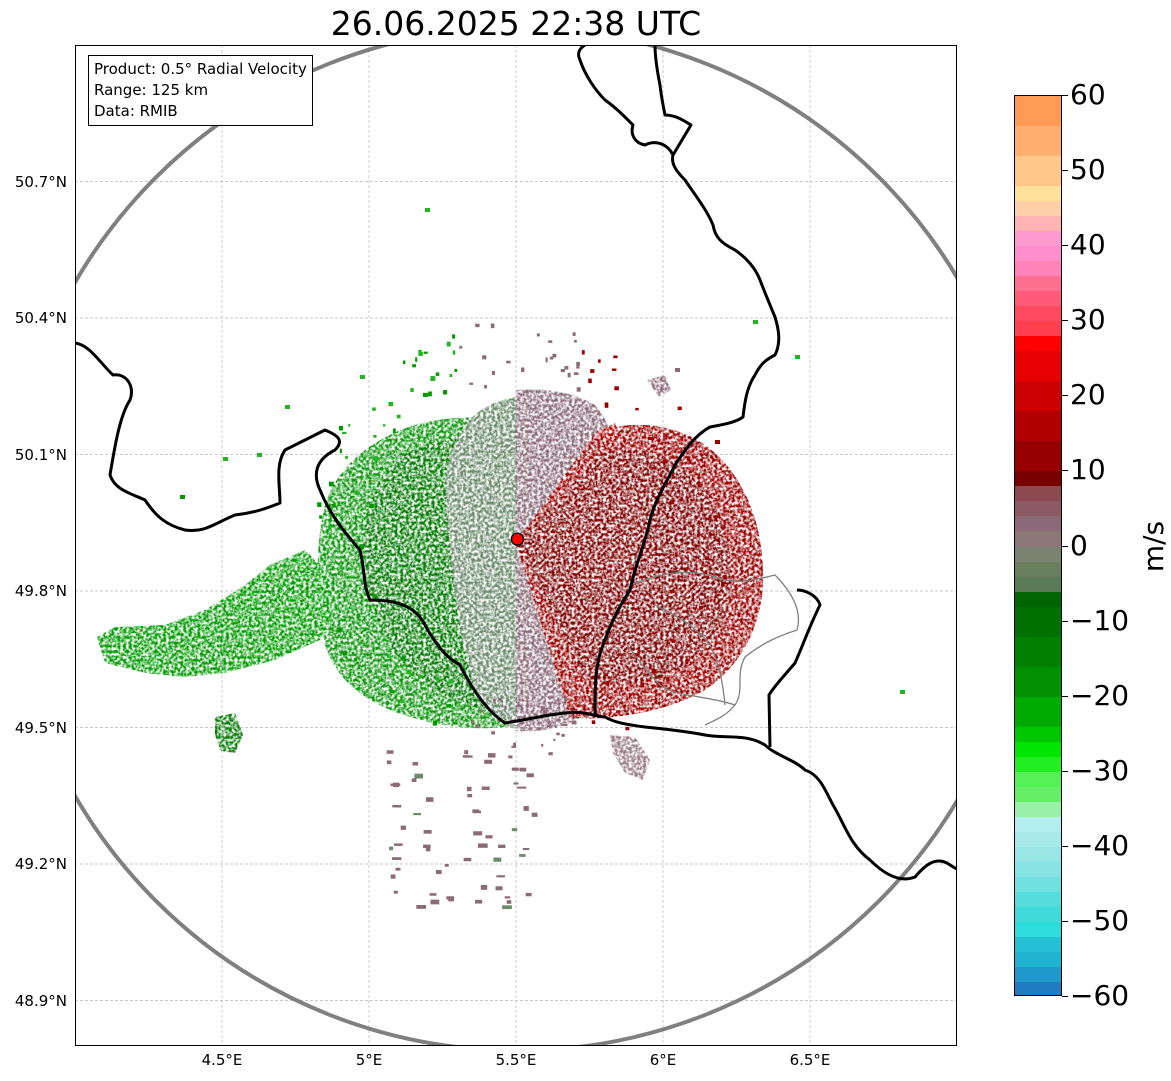  What do you see at coordinates (40, 727) in the screenshot?
I see `lat-tick-label: 49.5°N` at bounding box center [40, 727].